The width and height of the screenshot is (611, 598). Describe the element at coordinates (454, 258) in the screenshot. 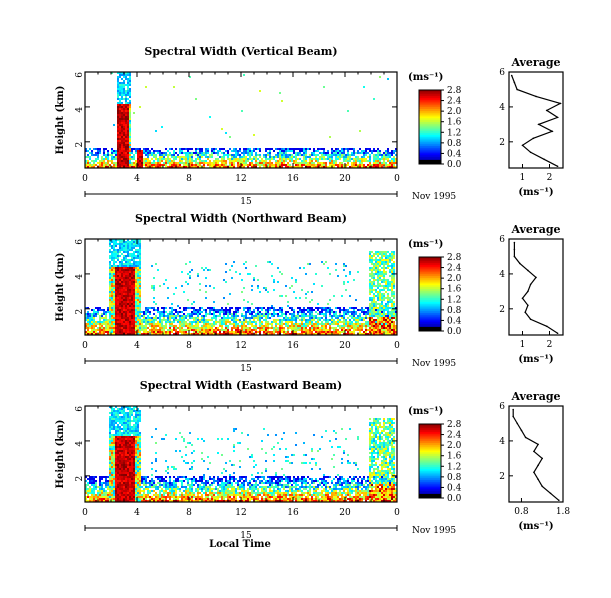

I see `colorbar-tick-label: 2.8` at that location.